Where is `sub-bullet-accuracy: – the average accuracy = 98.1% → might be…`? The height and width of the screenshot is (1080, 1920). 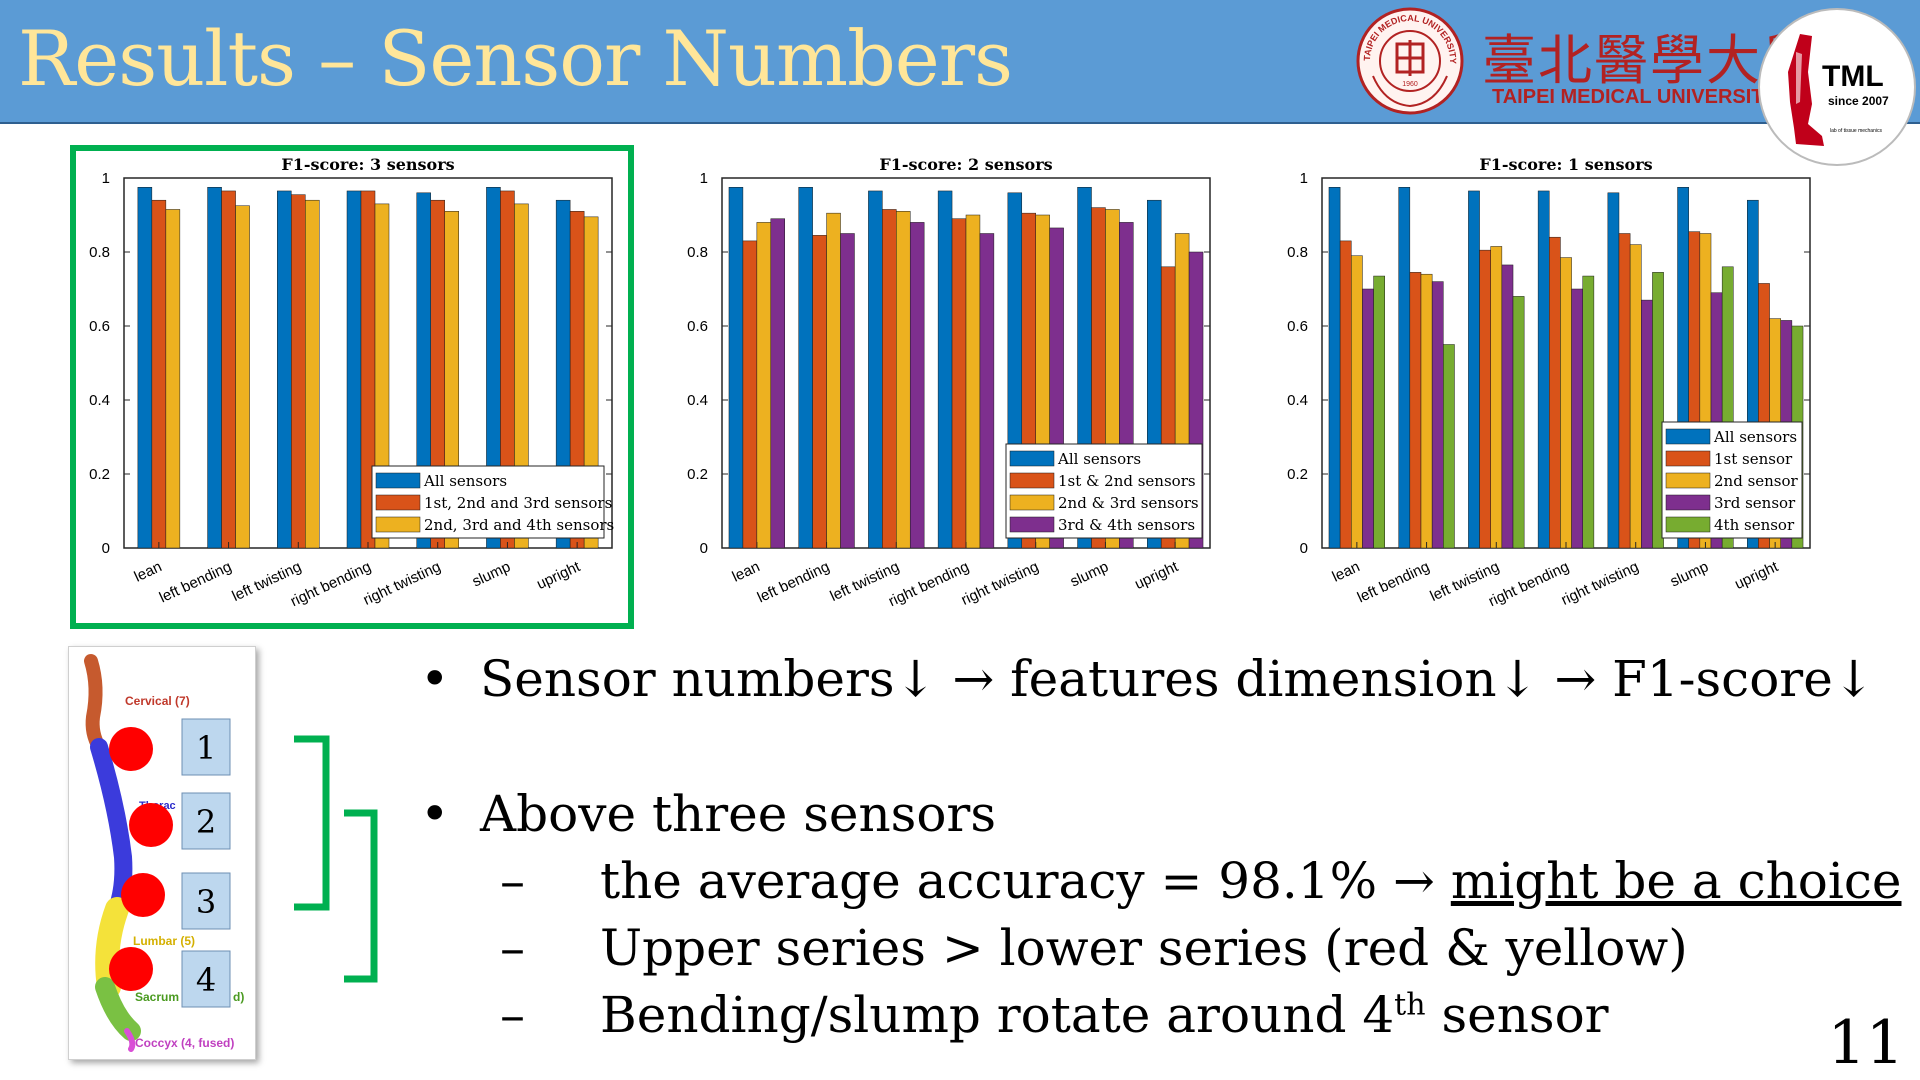 sub-bullet-accuracy: – the average accuracy = 98.1% → might be… is located at coordinates (1201, 881).